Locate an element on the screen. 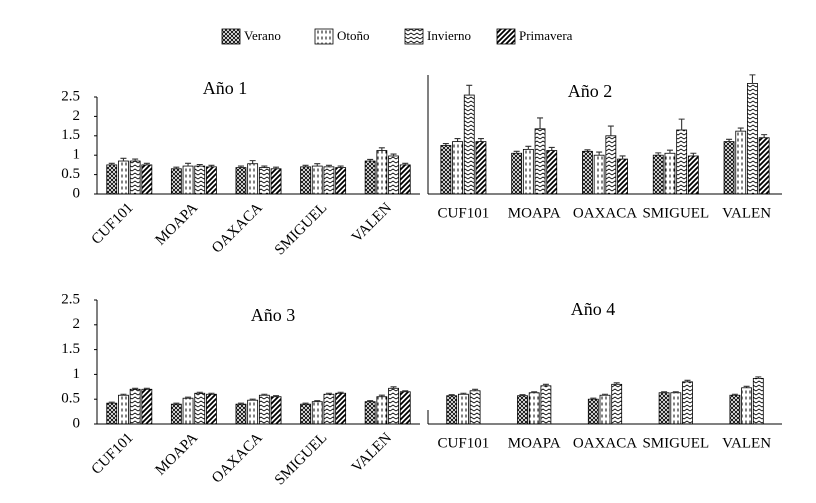 The width and height of the screenshot is (816, 503). legend-label: Invierno is located at coordinates (449, 35).